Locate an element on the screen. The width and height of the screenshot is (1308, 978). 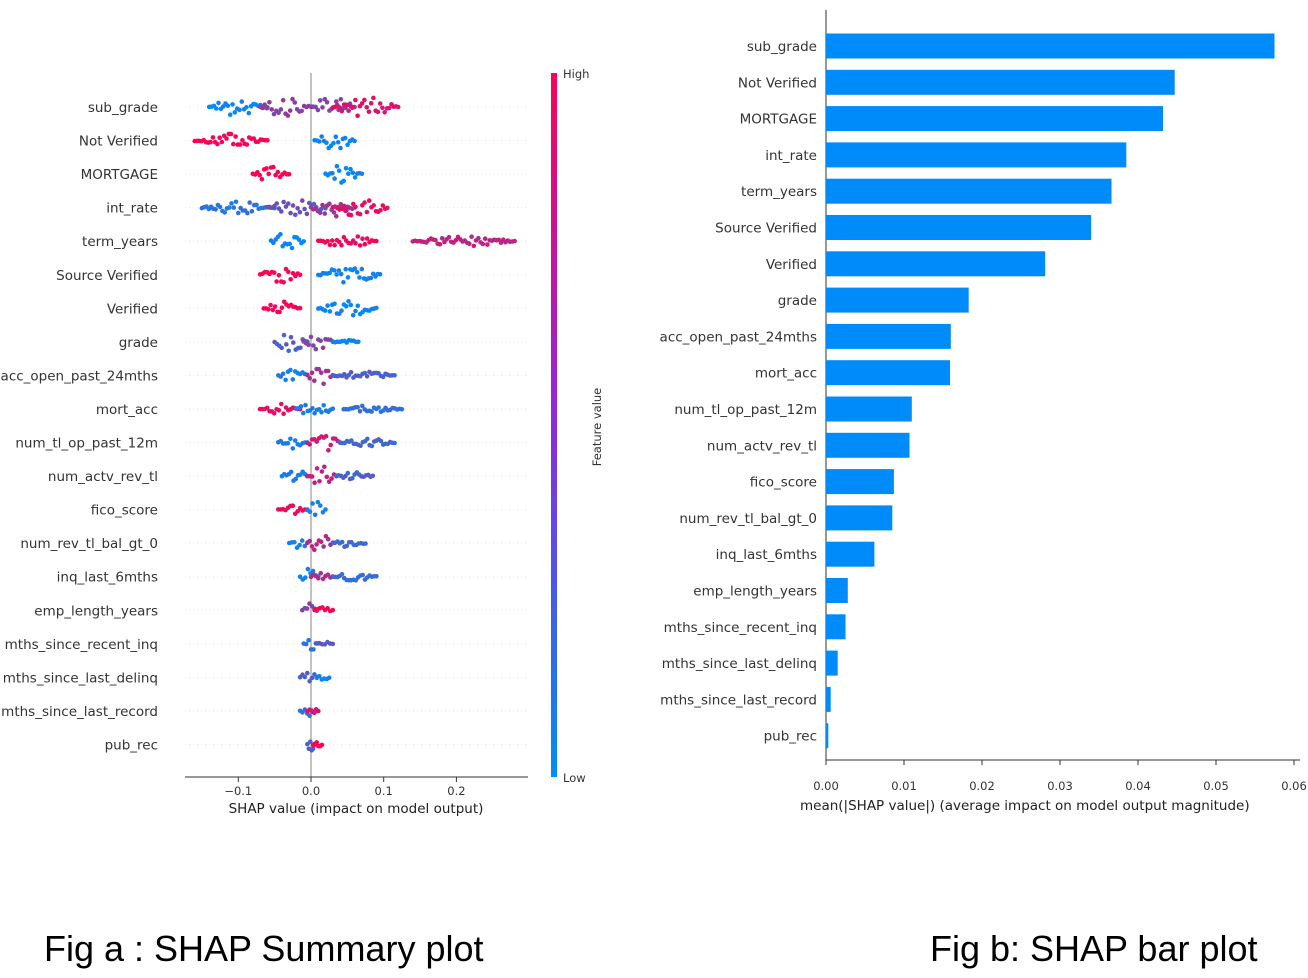
bar-x-ticks: 0.00 0.01 0.02 0.03 0.04 0.05 0.06 is located at coordinates (1060, 776).